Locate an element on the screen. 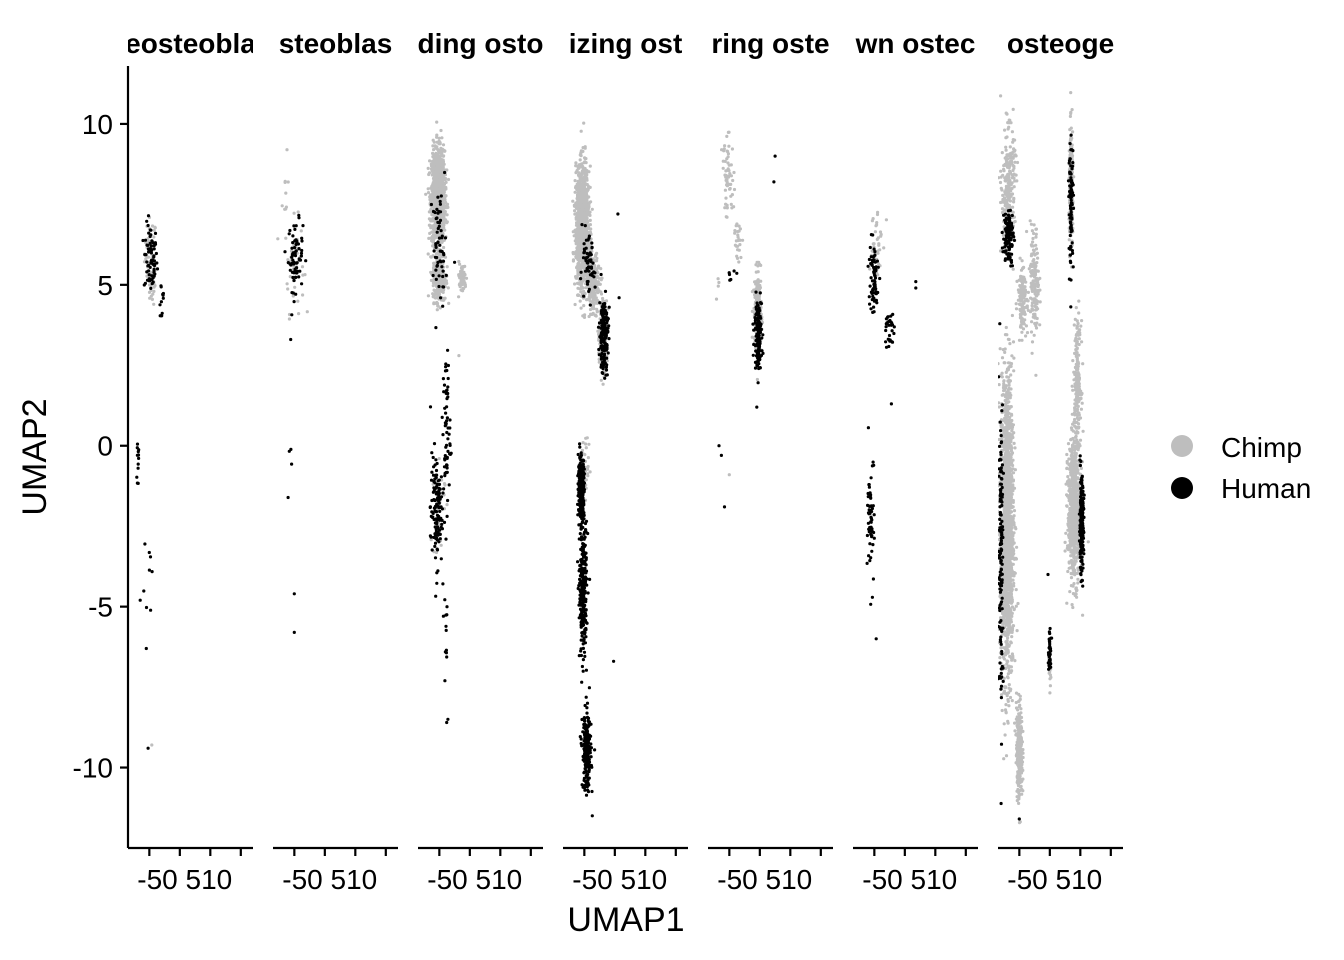 This screenshot has height=960, width=1344. point-layer is located at coordinates (446, 422).